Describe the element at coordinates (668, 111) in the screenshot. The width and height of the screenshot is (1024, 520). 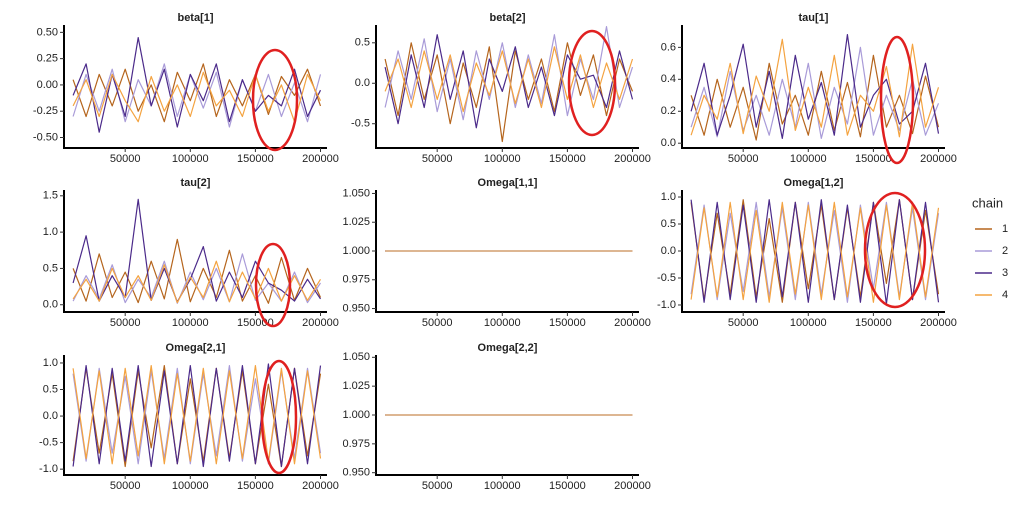
I see `y-tick-label: 0.2` at that location.